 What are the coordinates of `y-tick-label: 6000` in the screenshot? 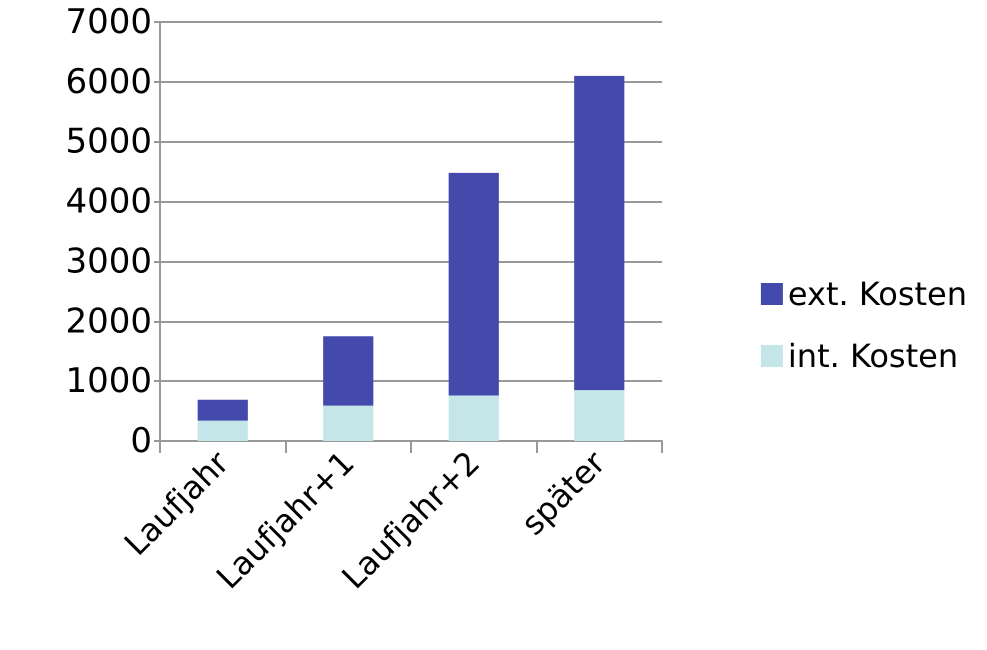 It's located at (108, 82).